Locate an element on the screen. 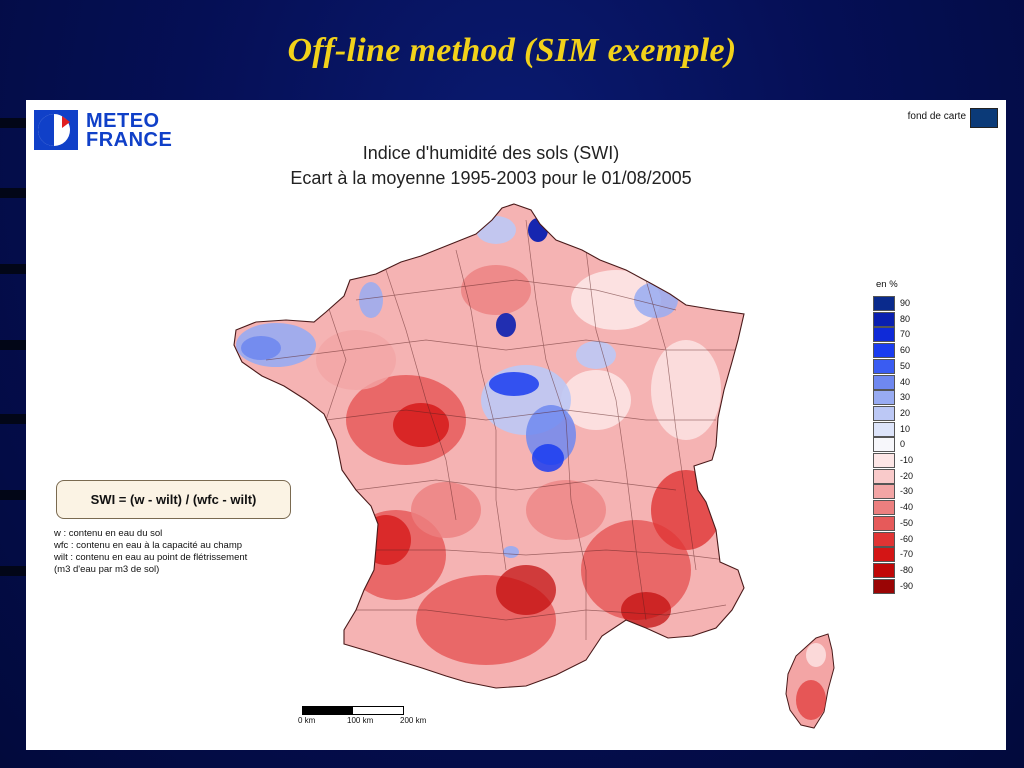  fond-de-carte-icon is located at coordinates (984, 118).